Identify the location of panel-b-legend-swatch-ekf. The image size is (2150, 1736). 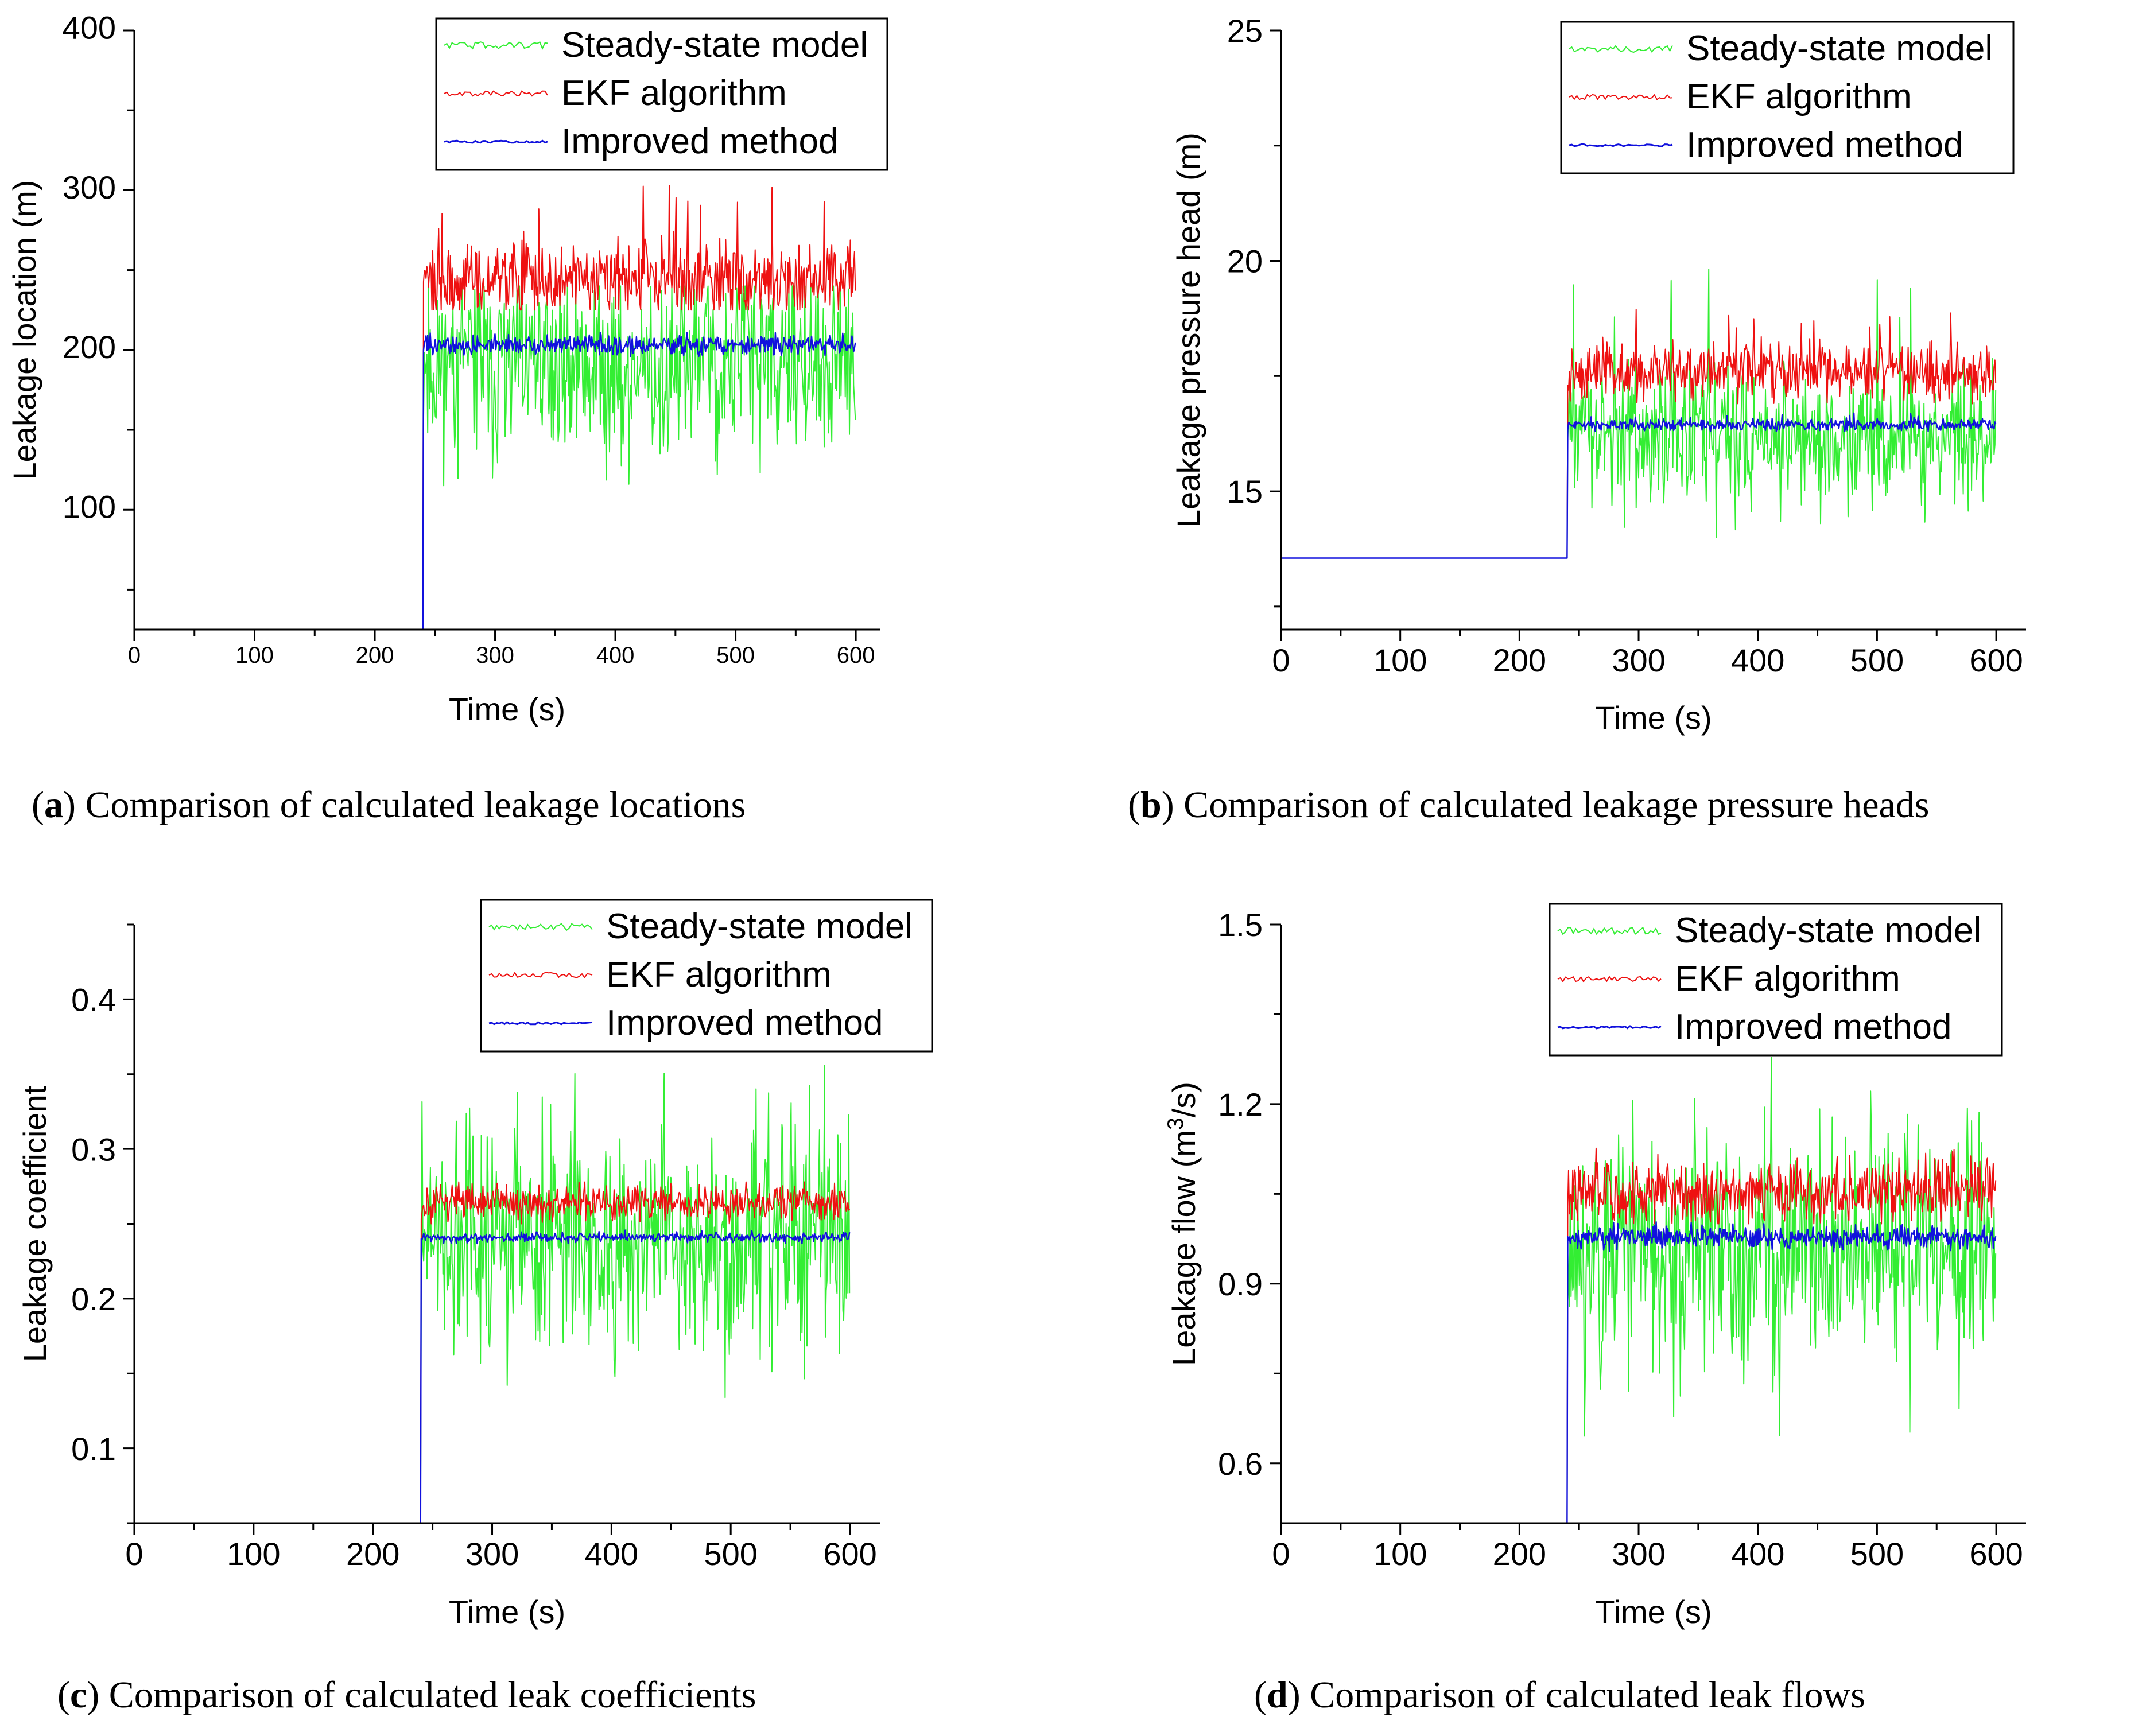
(1621, 97).